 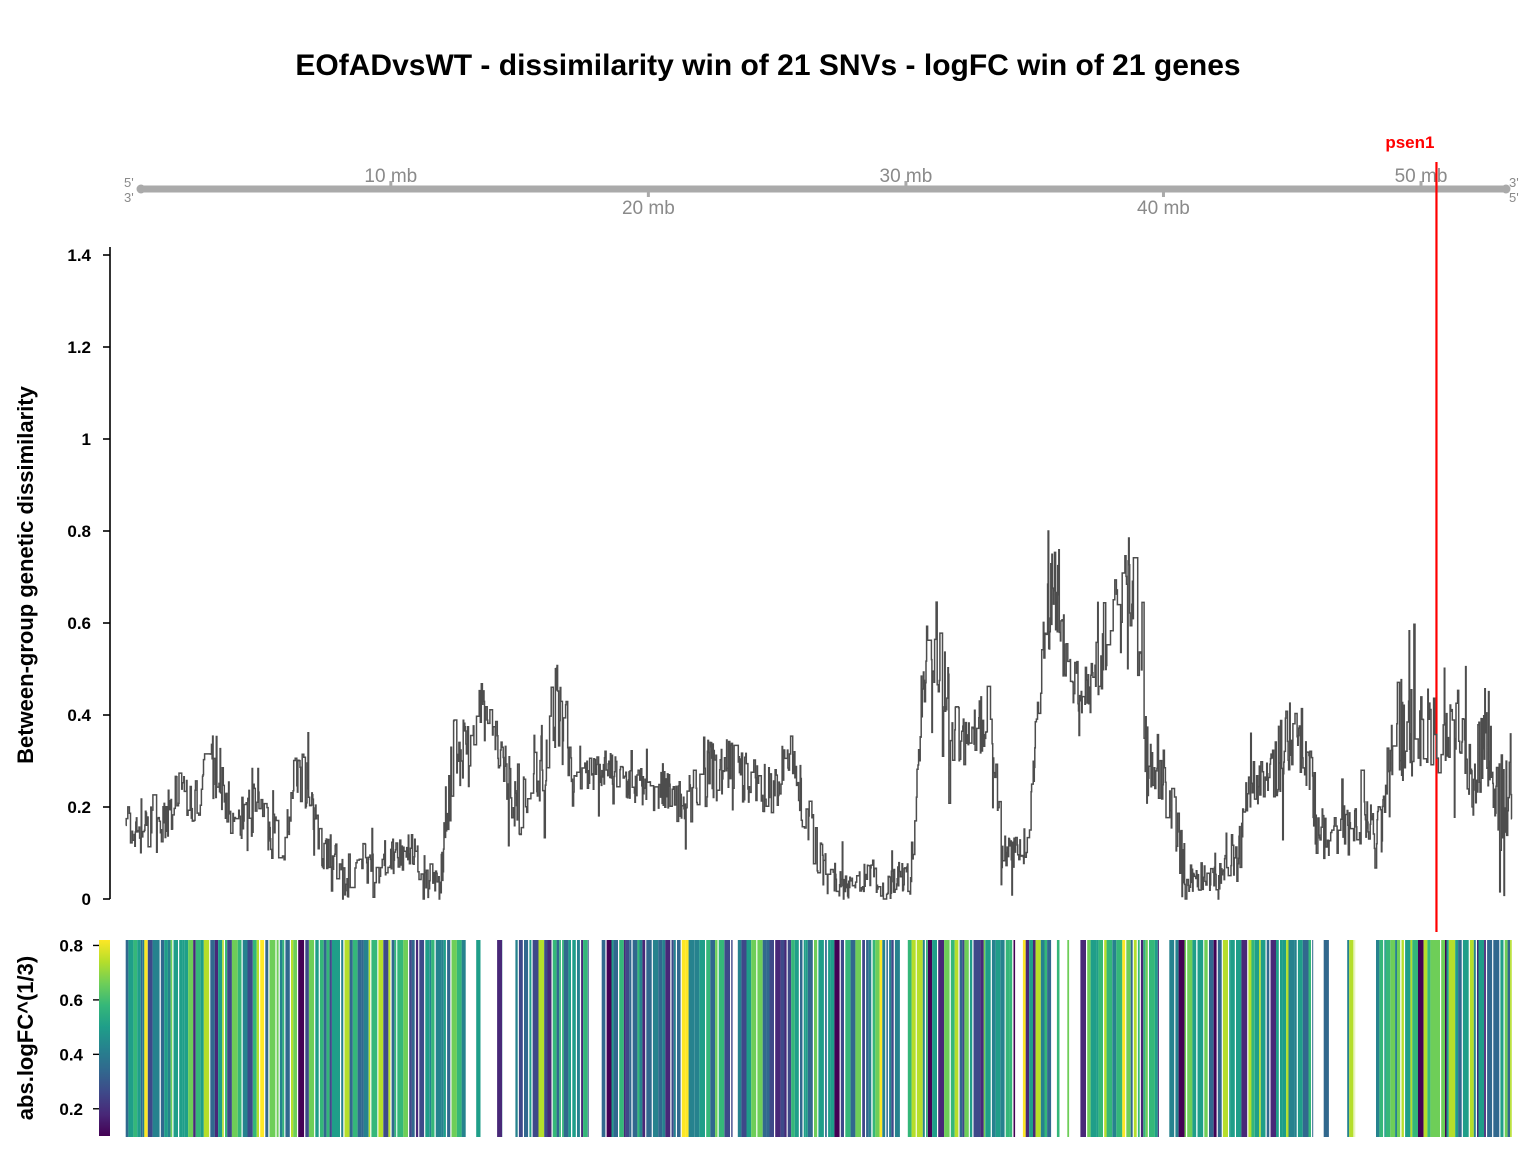 I want to click on y-axis-tick-label: 1, so click(x=86, y=439).